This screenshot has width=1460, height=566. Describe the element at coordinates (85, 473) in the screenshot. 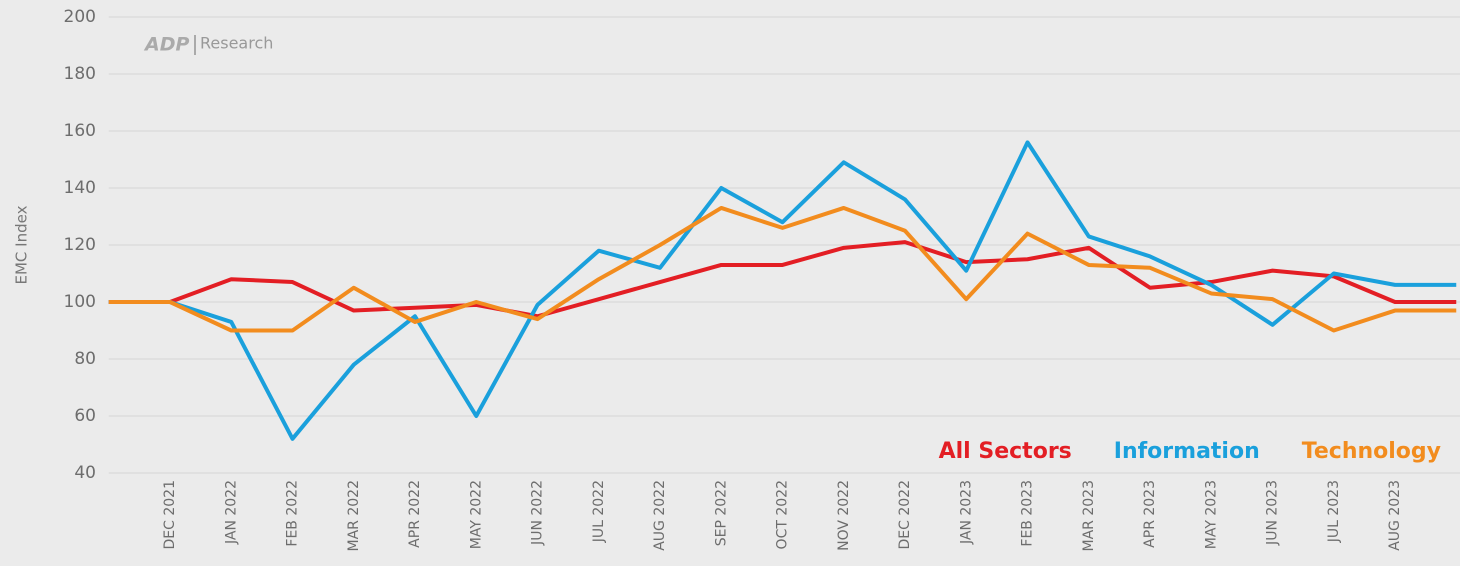

I see `y-tick-label: 40` at that location.